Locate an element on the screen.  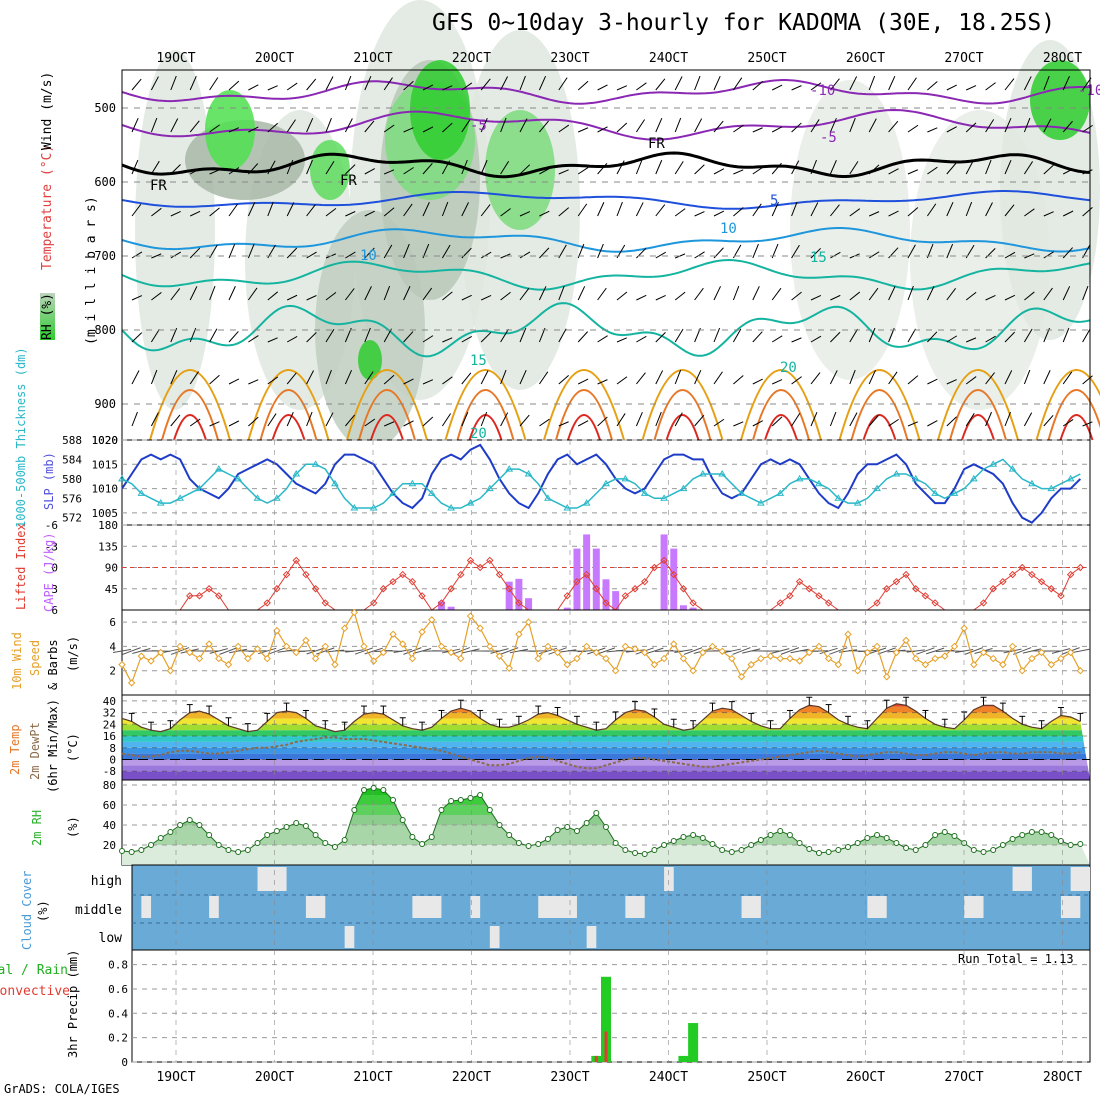
contour-30-day2 is located at coordinates (387, 415).